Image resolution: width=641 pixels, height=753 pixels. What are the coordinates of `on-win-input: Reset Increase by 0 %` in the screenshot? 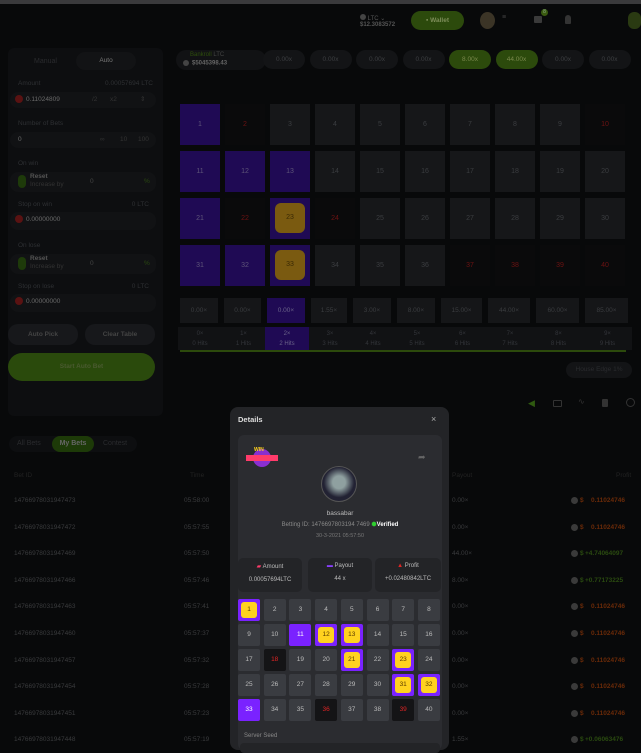 It's located at (83, 182).